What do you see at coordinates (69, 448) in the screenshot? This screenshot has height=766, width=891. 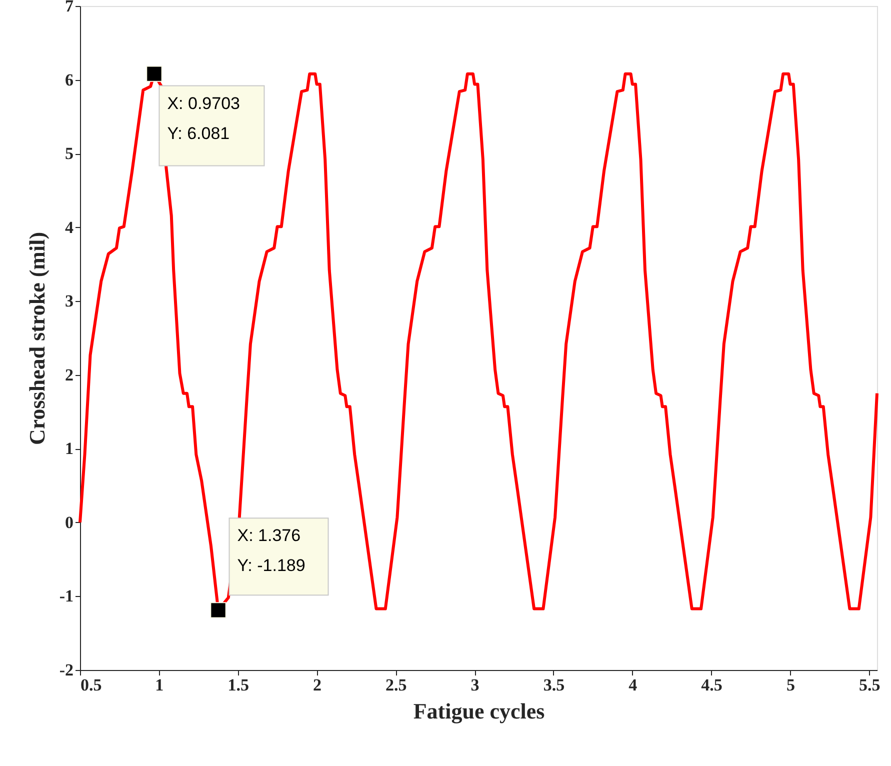 I see `y-tick-label: 1` at bounding box center [69, 448].